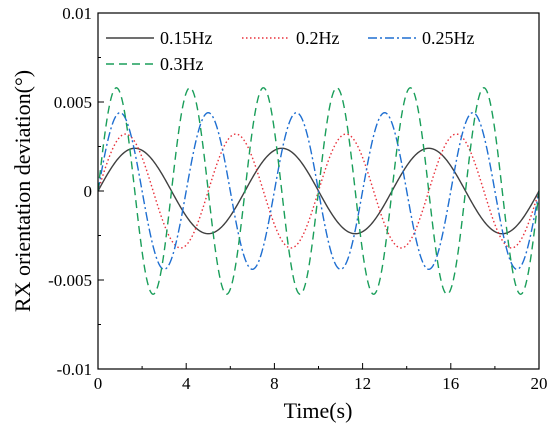 The height and width of the screenshot is (430, 550). Describe the element at coordinates (77, 13) in the screenshot. I see `y-tick-label: 0.01` at that location.